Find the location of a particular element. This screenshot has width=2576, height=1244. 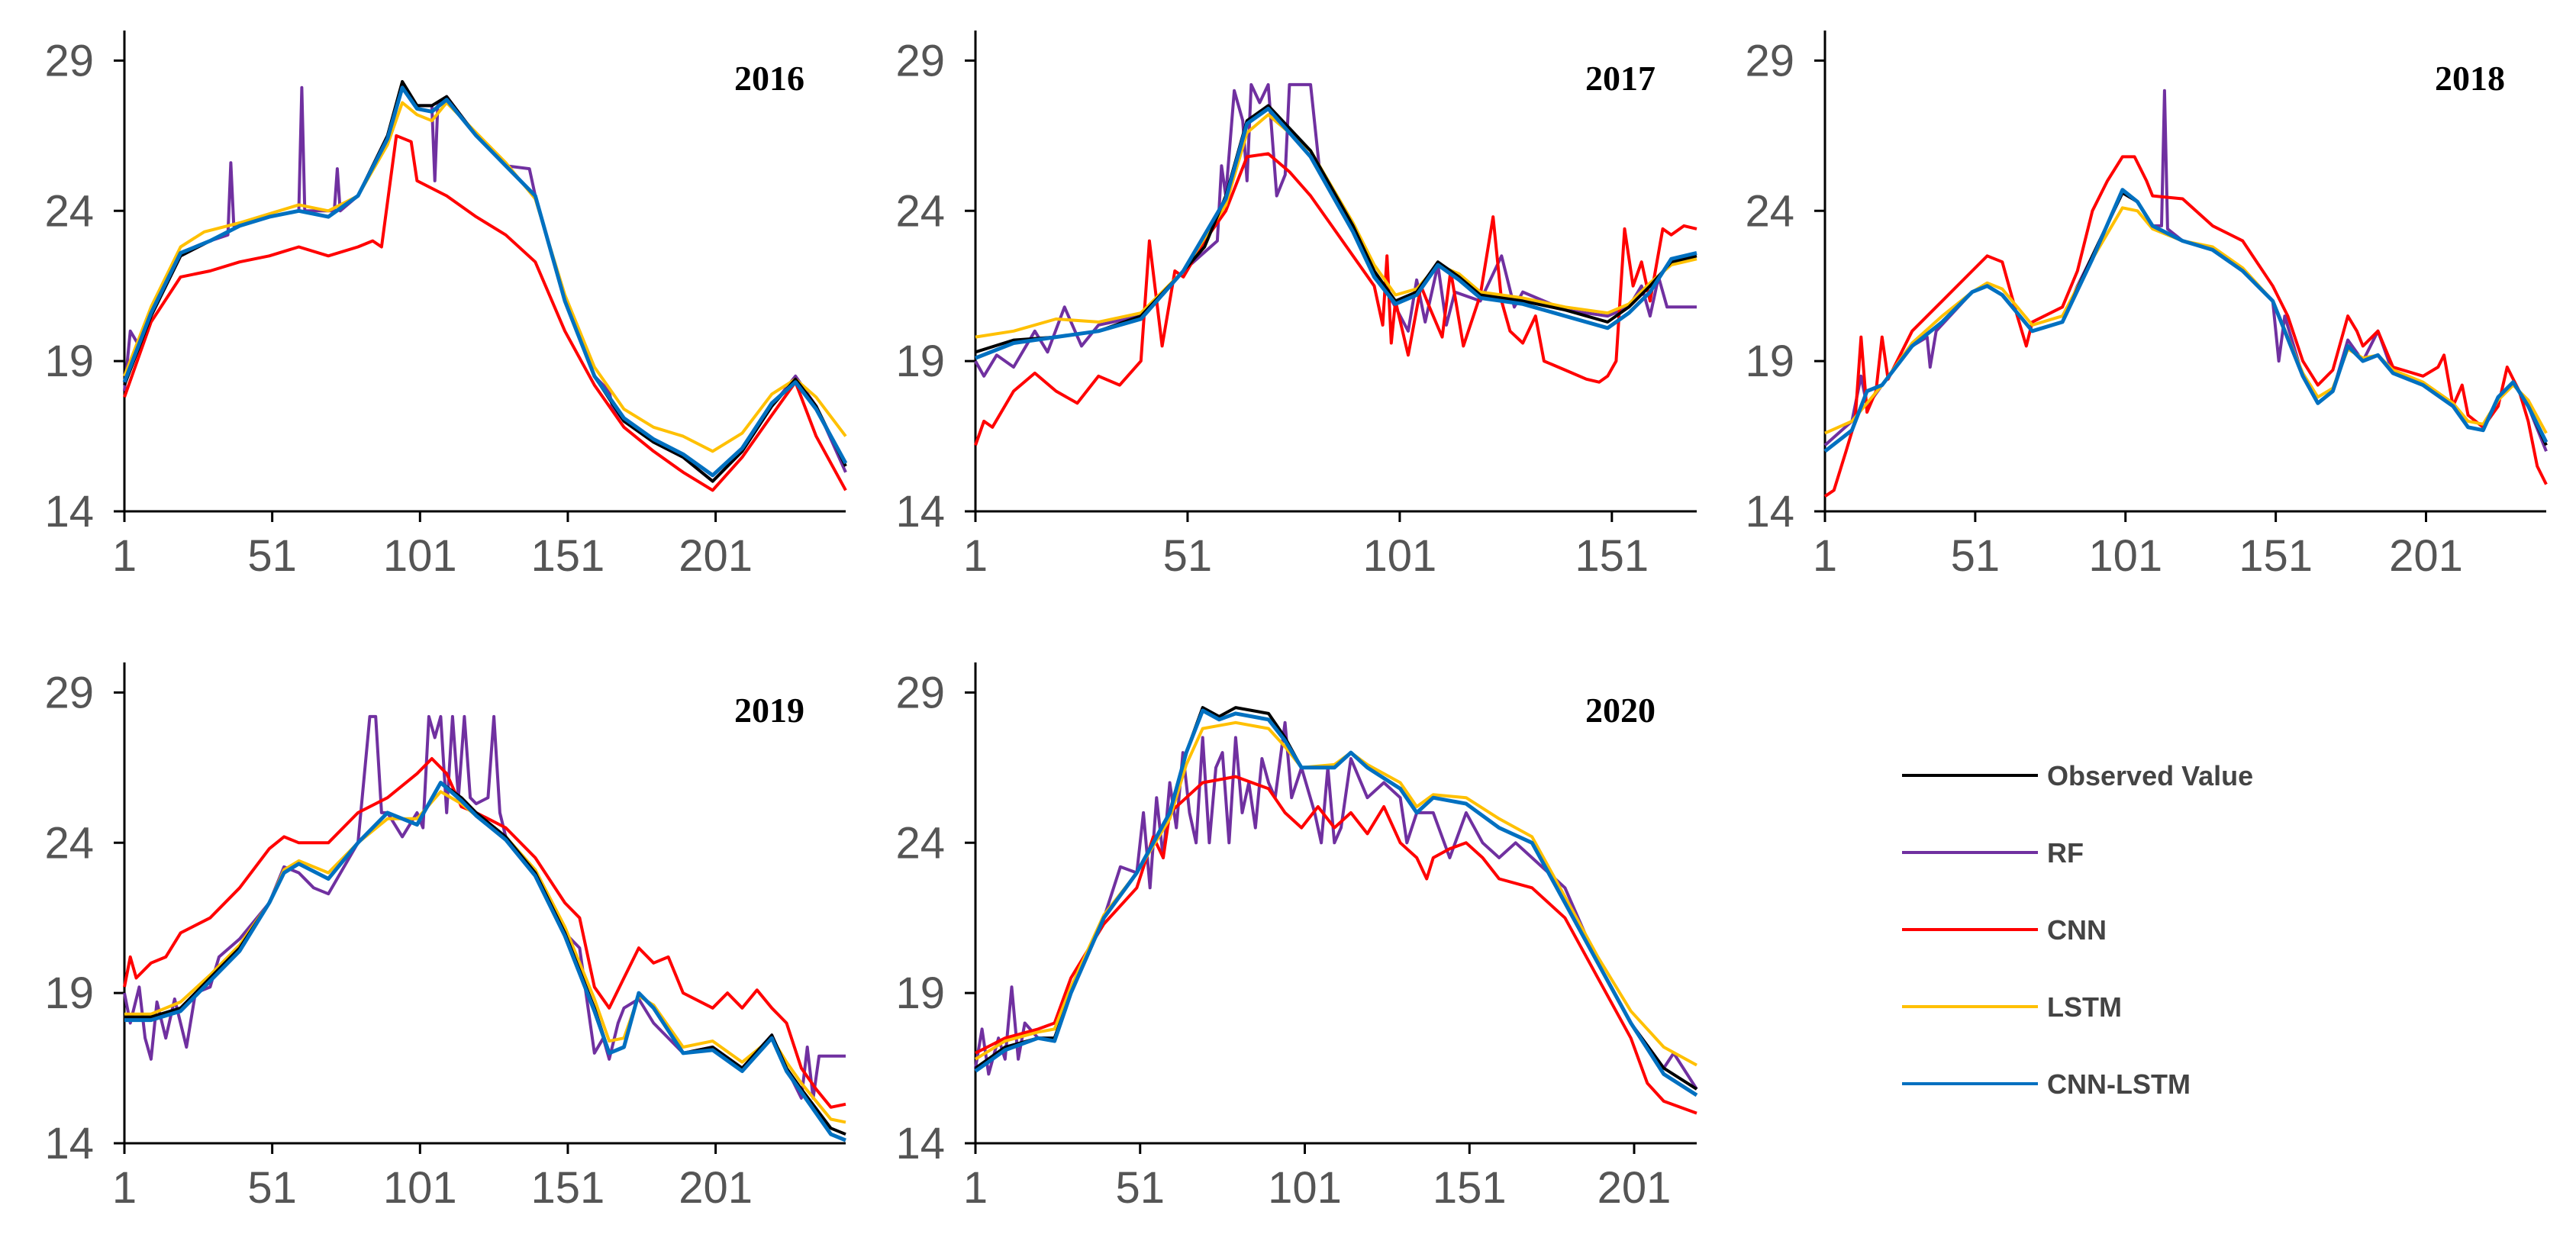

legend-item-cnn: CNN is located at coordinates (2005, 930).